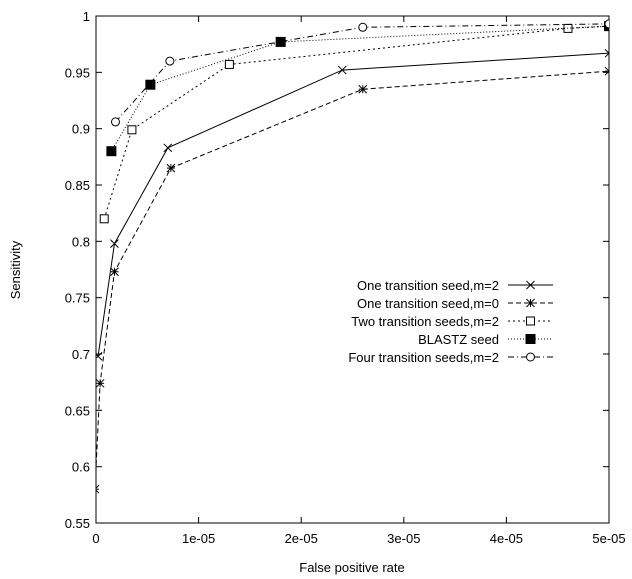 This screenshot has width=632, height=579. I want to click on y-tick-label: 0.9, so click(81, 129).